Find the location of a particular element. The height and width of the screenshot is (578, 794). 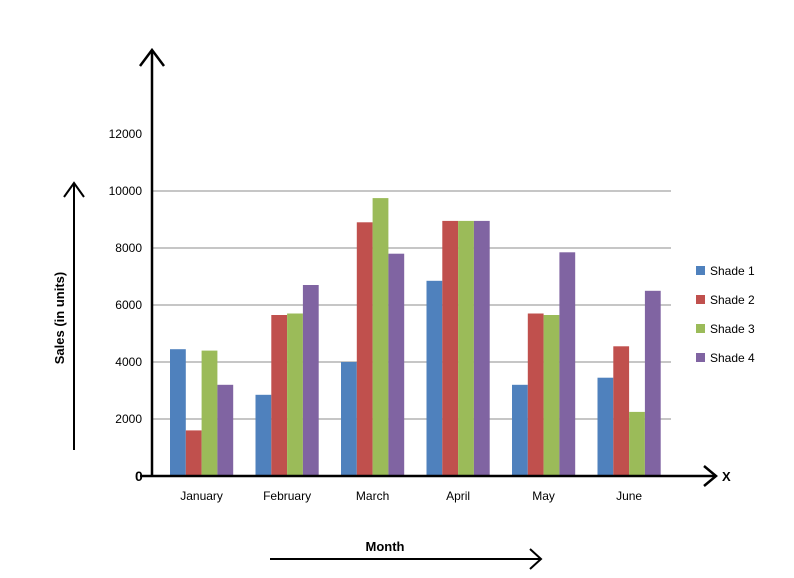

bar-shade-1-january is located at coordinates (178, 412).